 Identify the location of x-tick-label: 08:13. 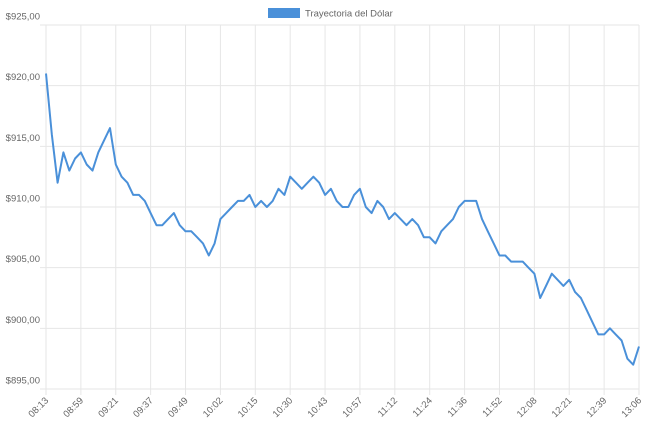
(39, 407).